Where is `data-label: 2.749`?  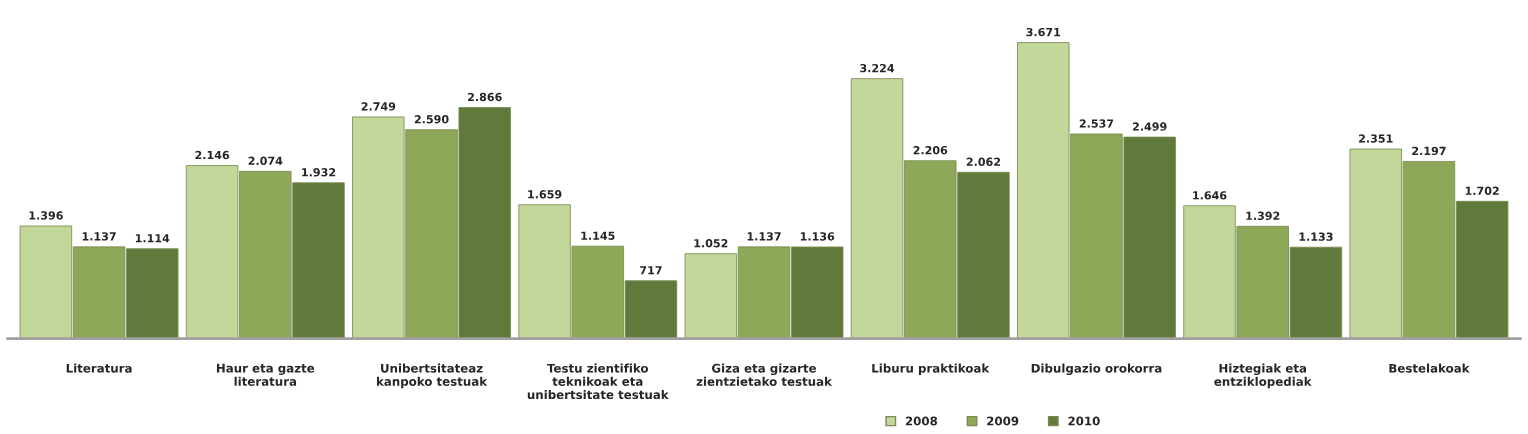
data-label: 2.749 is located at coordinates (378, 106).